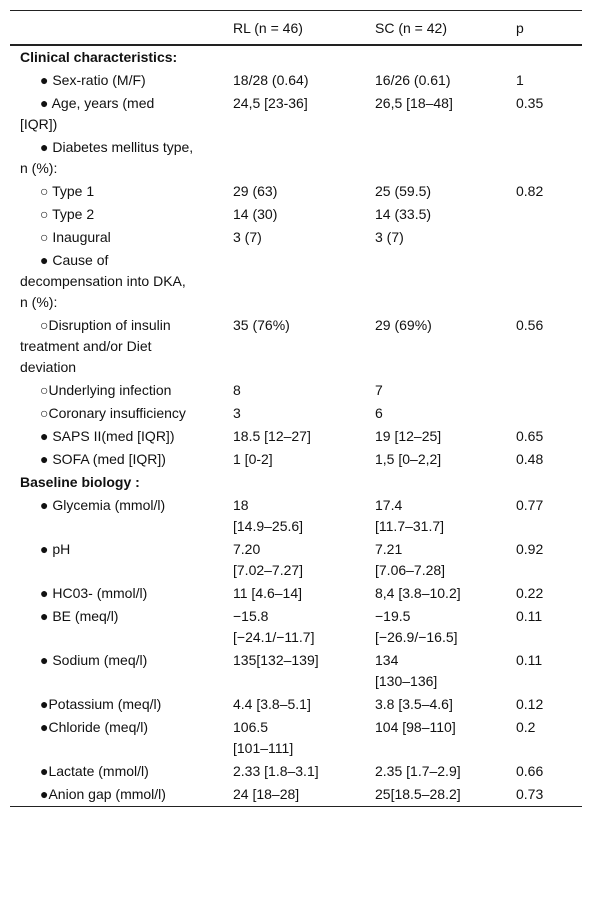 Image resolution: width=592 pixels, height=906 pixels. I want to click on cell-sc: 3.8 [3.5–4.6], so click(414, 704).